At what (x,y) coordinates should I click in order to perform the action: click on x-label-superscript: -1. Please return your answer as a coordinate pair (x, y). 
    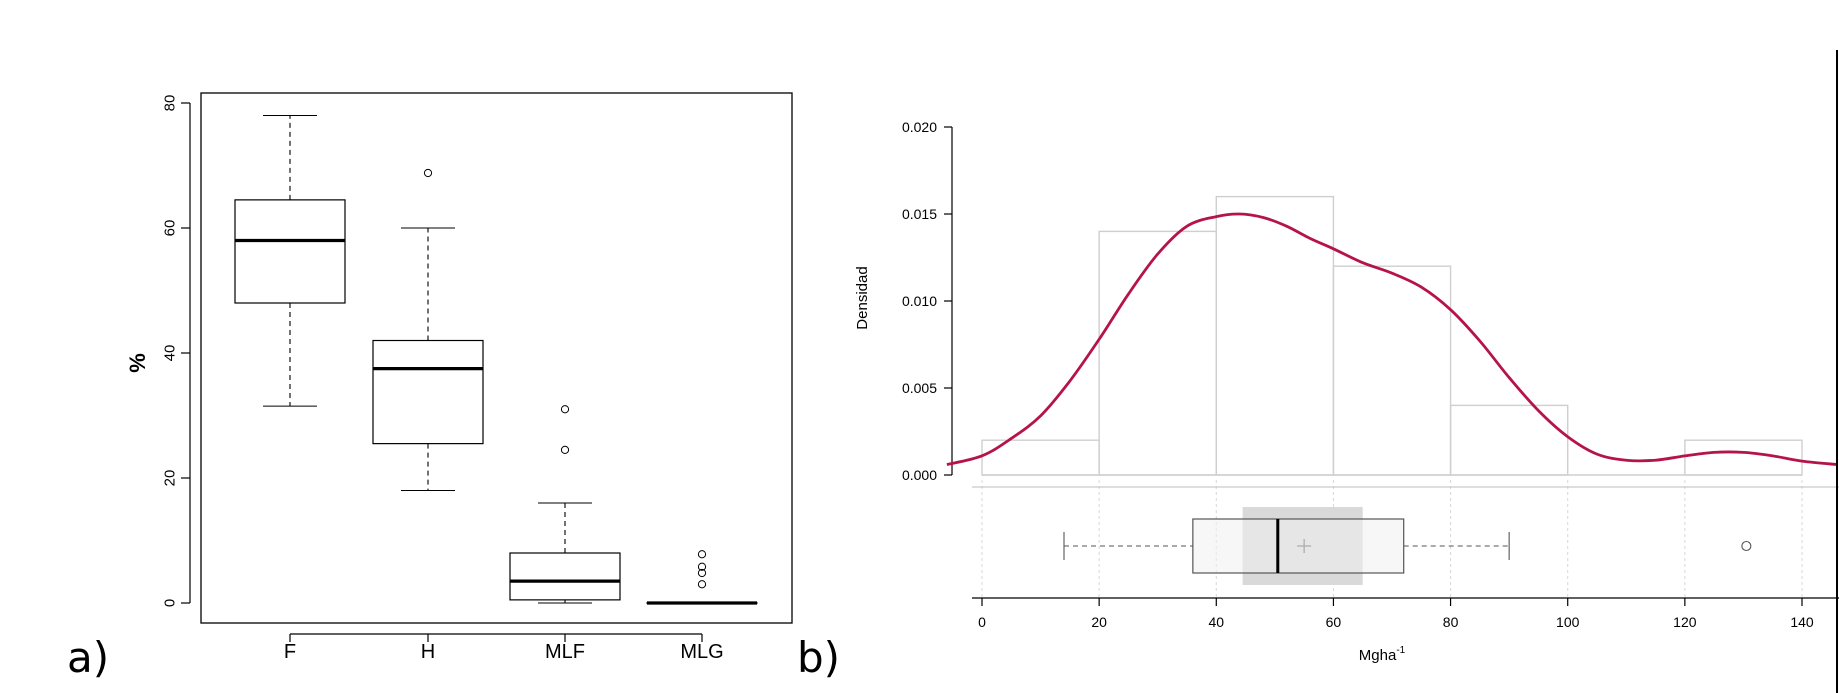
    Looking at the image, I should click on (1400, 650).